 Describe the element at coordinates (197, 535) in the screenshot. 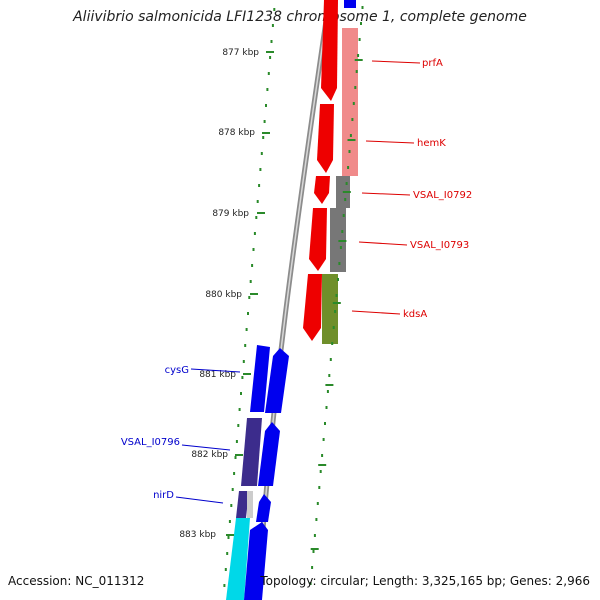

I see `scale-tick-label: 883 kbp` at that location.